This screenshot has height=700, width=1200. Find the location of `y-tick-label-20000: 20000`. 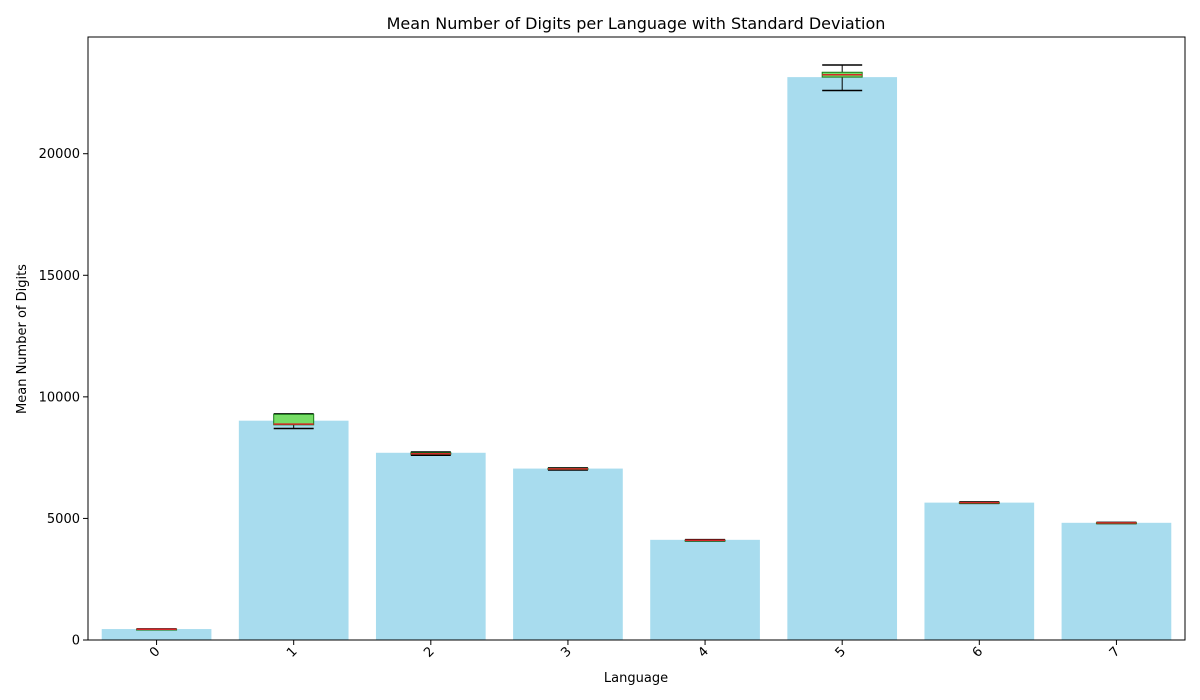

y-tick-label-20000: 20000 is located at coordinates (59, 154).